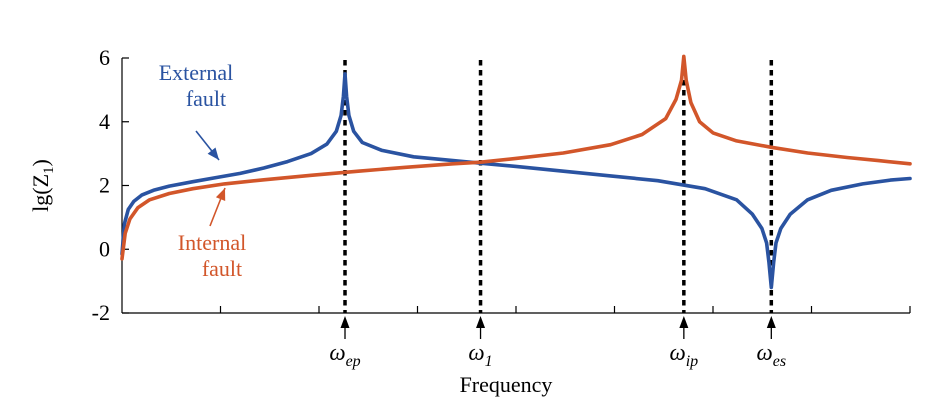  I want to click on y-tick-label: 0, so click(104, 248).